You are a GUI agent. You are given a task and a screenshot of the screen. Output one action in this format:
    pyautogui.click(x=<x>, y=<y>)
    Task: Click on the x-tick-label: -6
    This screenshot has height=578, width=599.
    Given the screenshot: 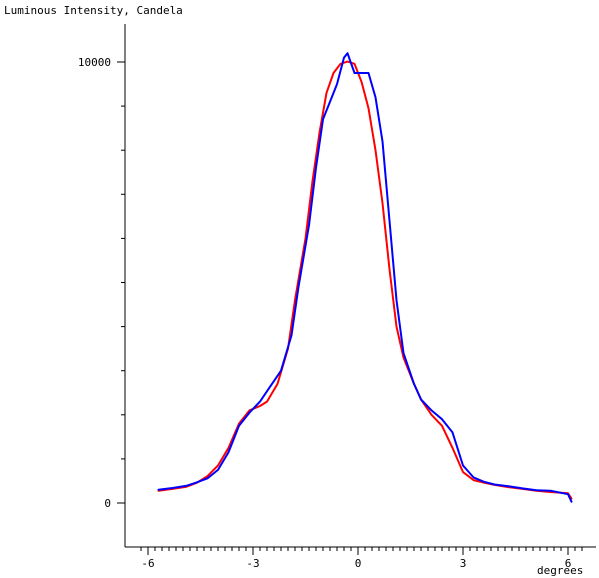 What is the action you would take?
    pyautogui.click(x=147, y=563)
    